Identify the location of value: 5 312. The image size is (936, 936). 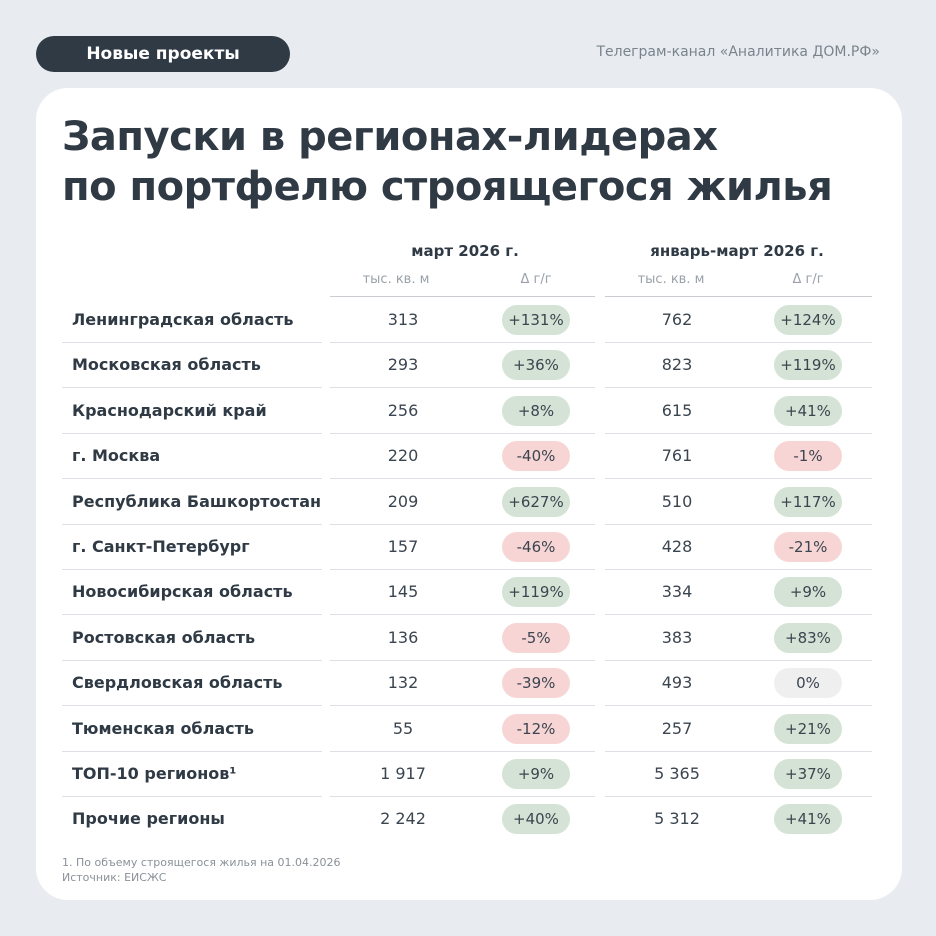
(677, 819).